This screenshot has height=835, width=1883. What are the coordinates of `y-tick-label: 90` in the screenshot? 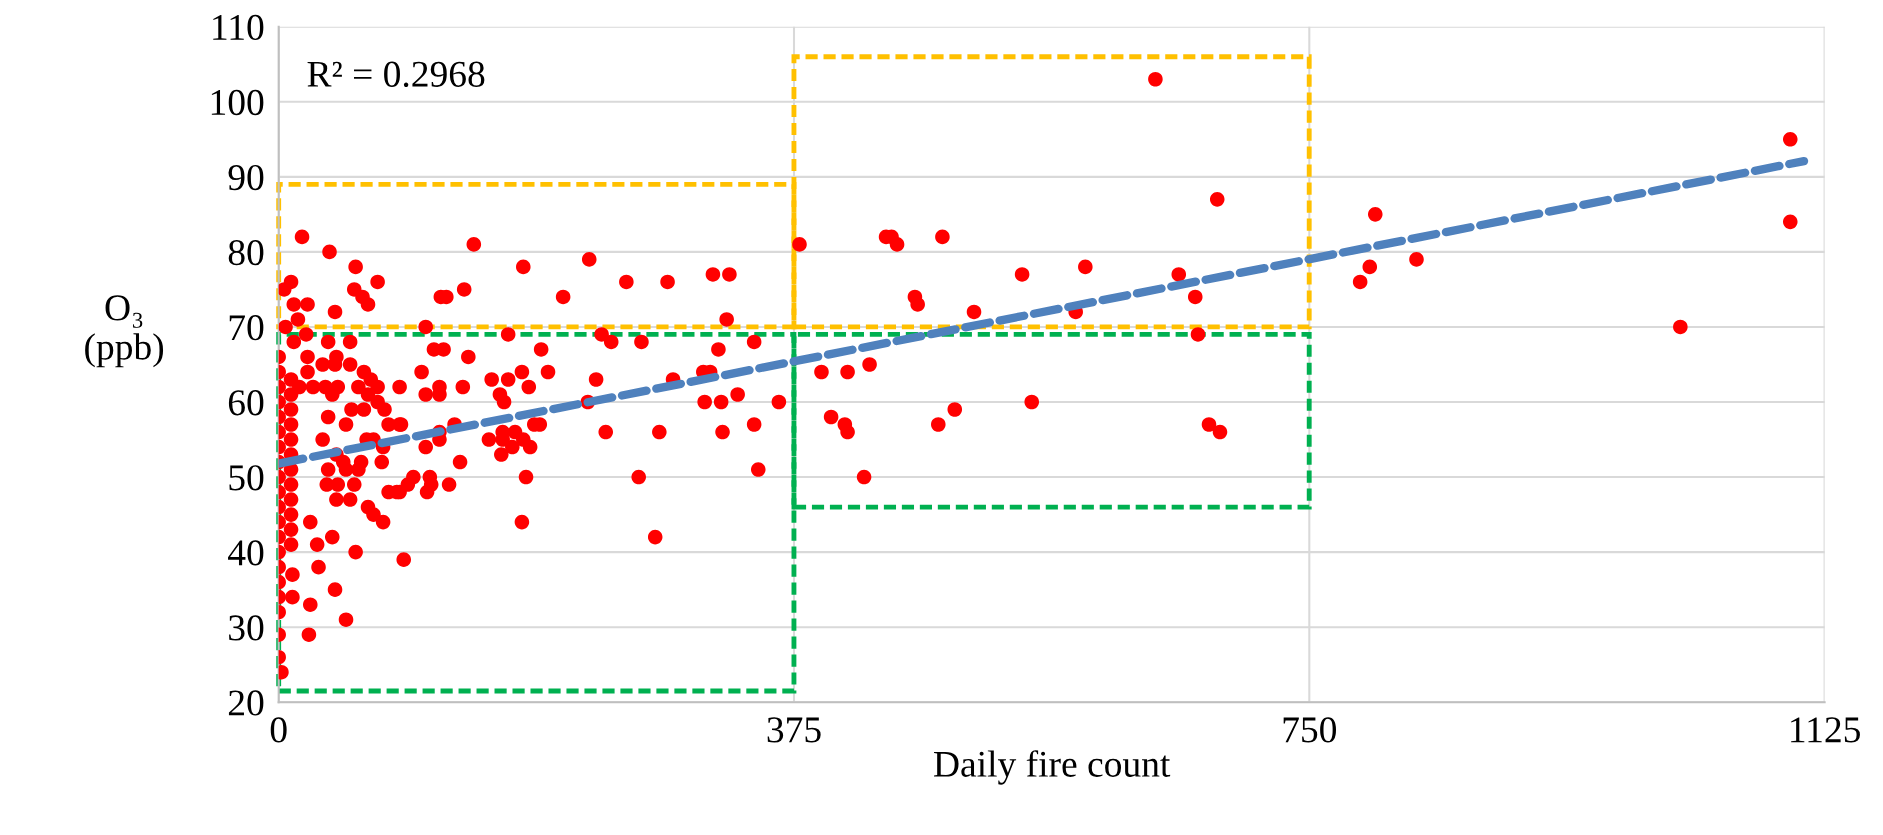 It's located at (246, 177).